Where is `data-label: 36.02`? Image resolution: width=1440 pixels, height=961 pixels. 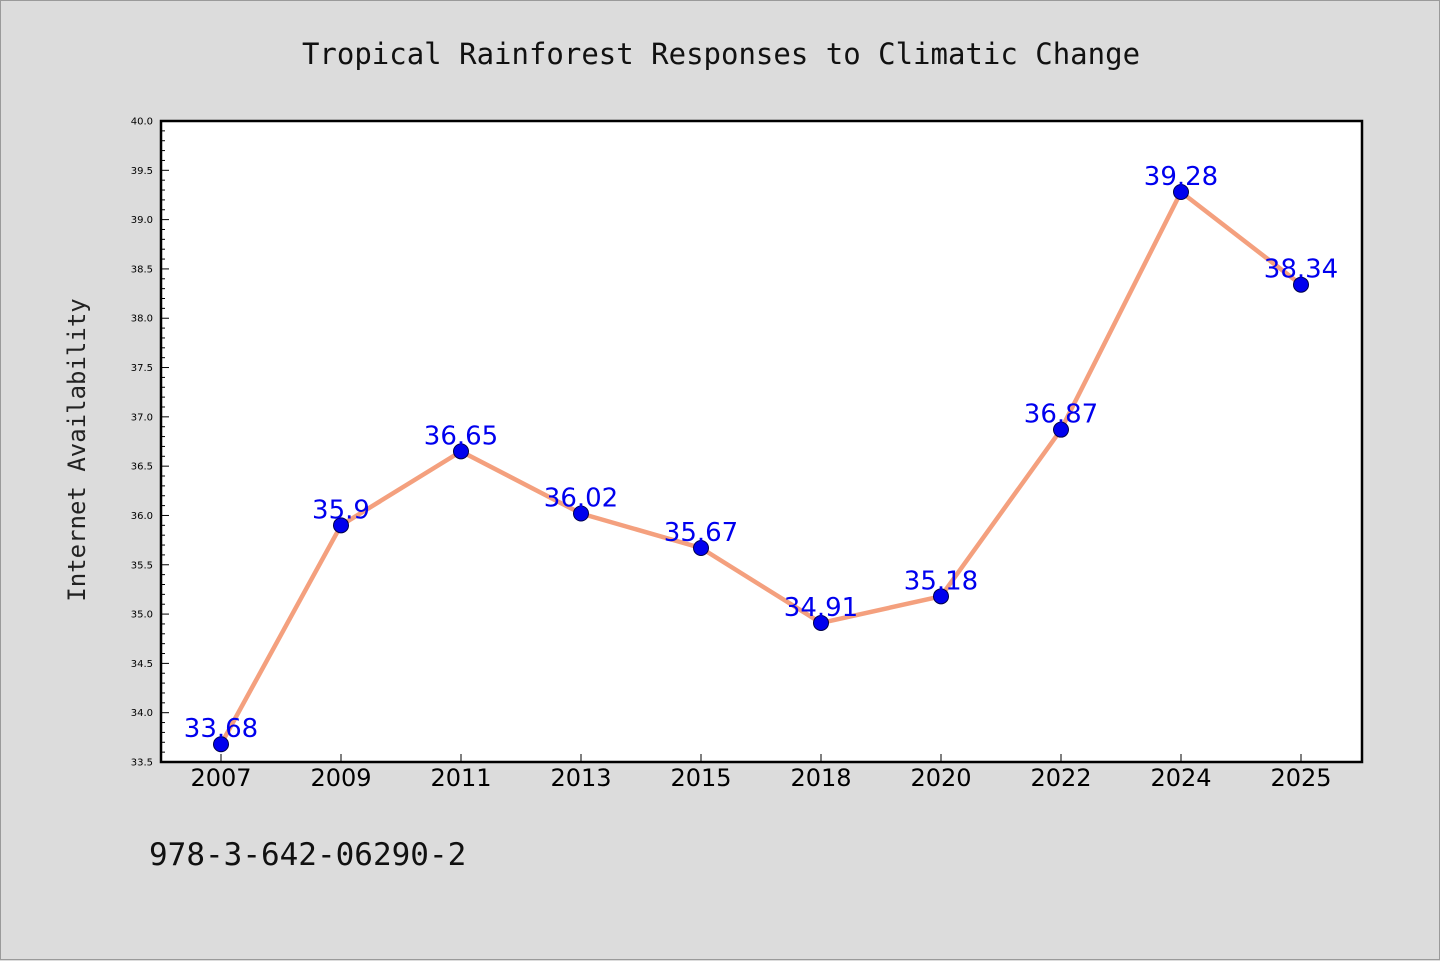 data-label: 36.02 is located at coordinates (581, 498).